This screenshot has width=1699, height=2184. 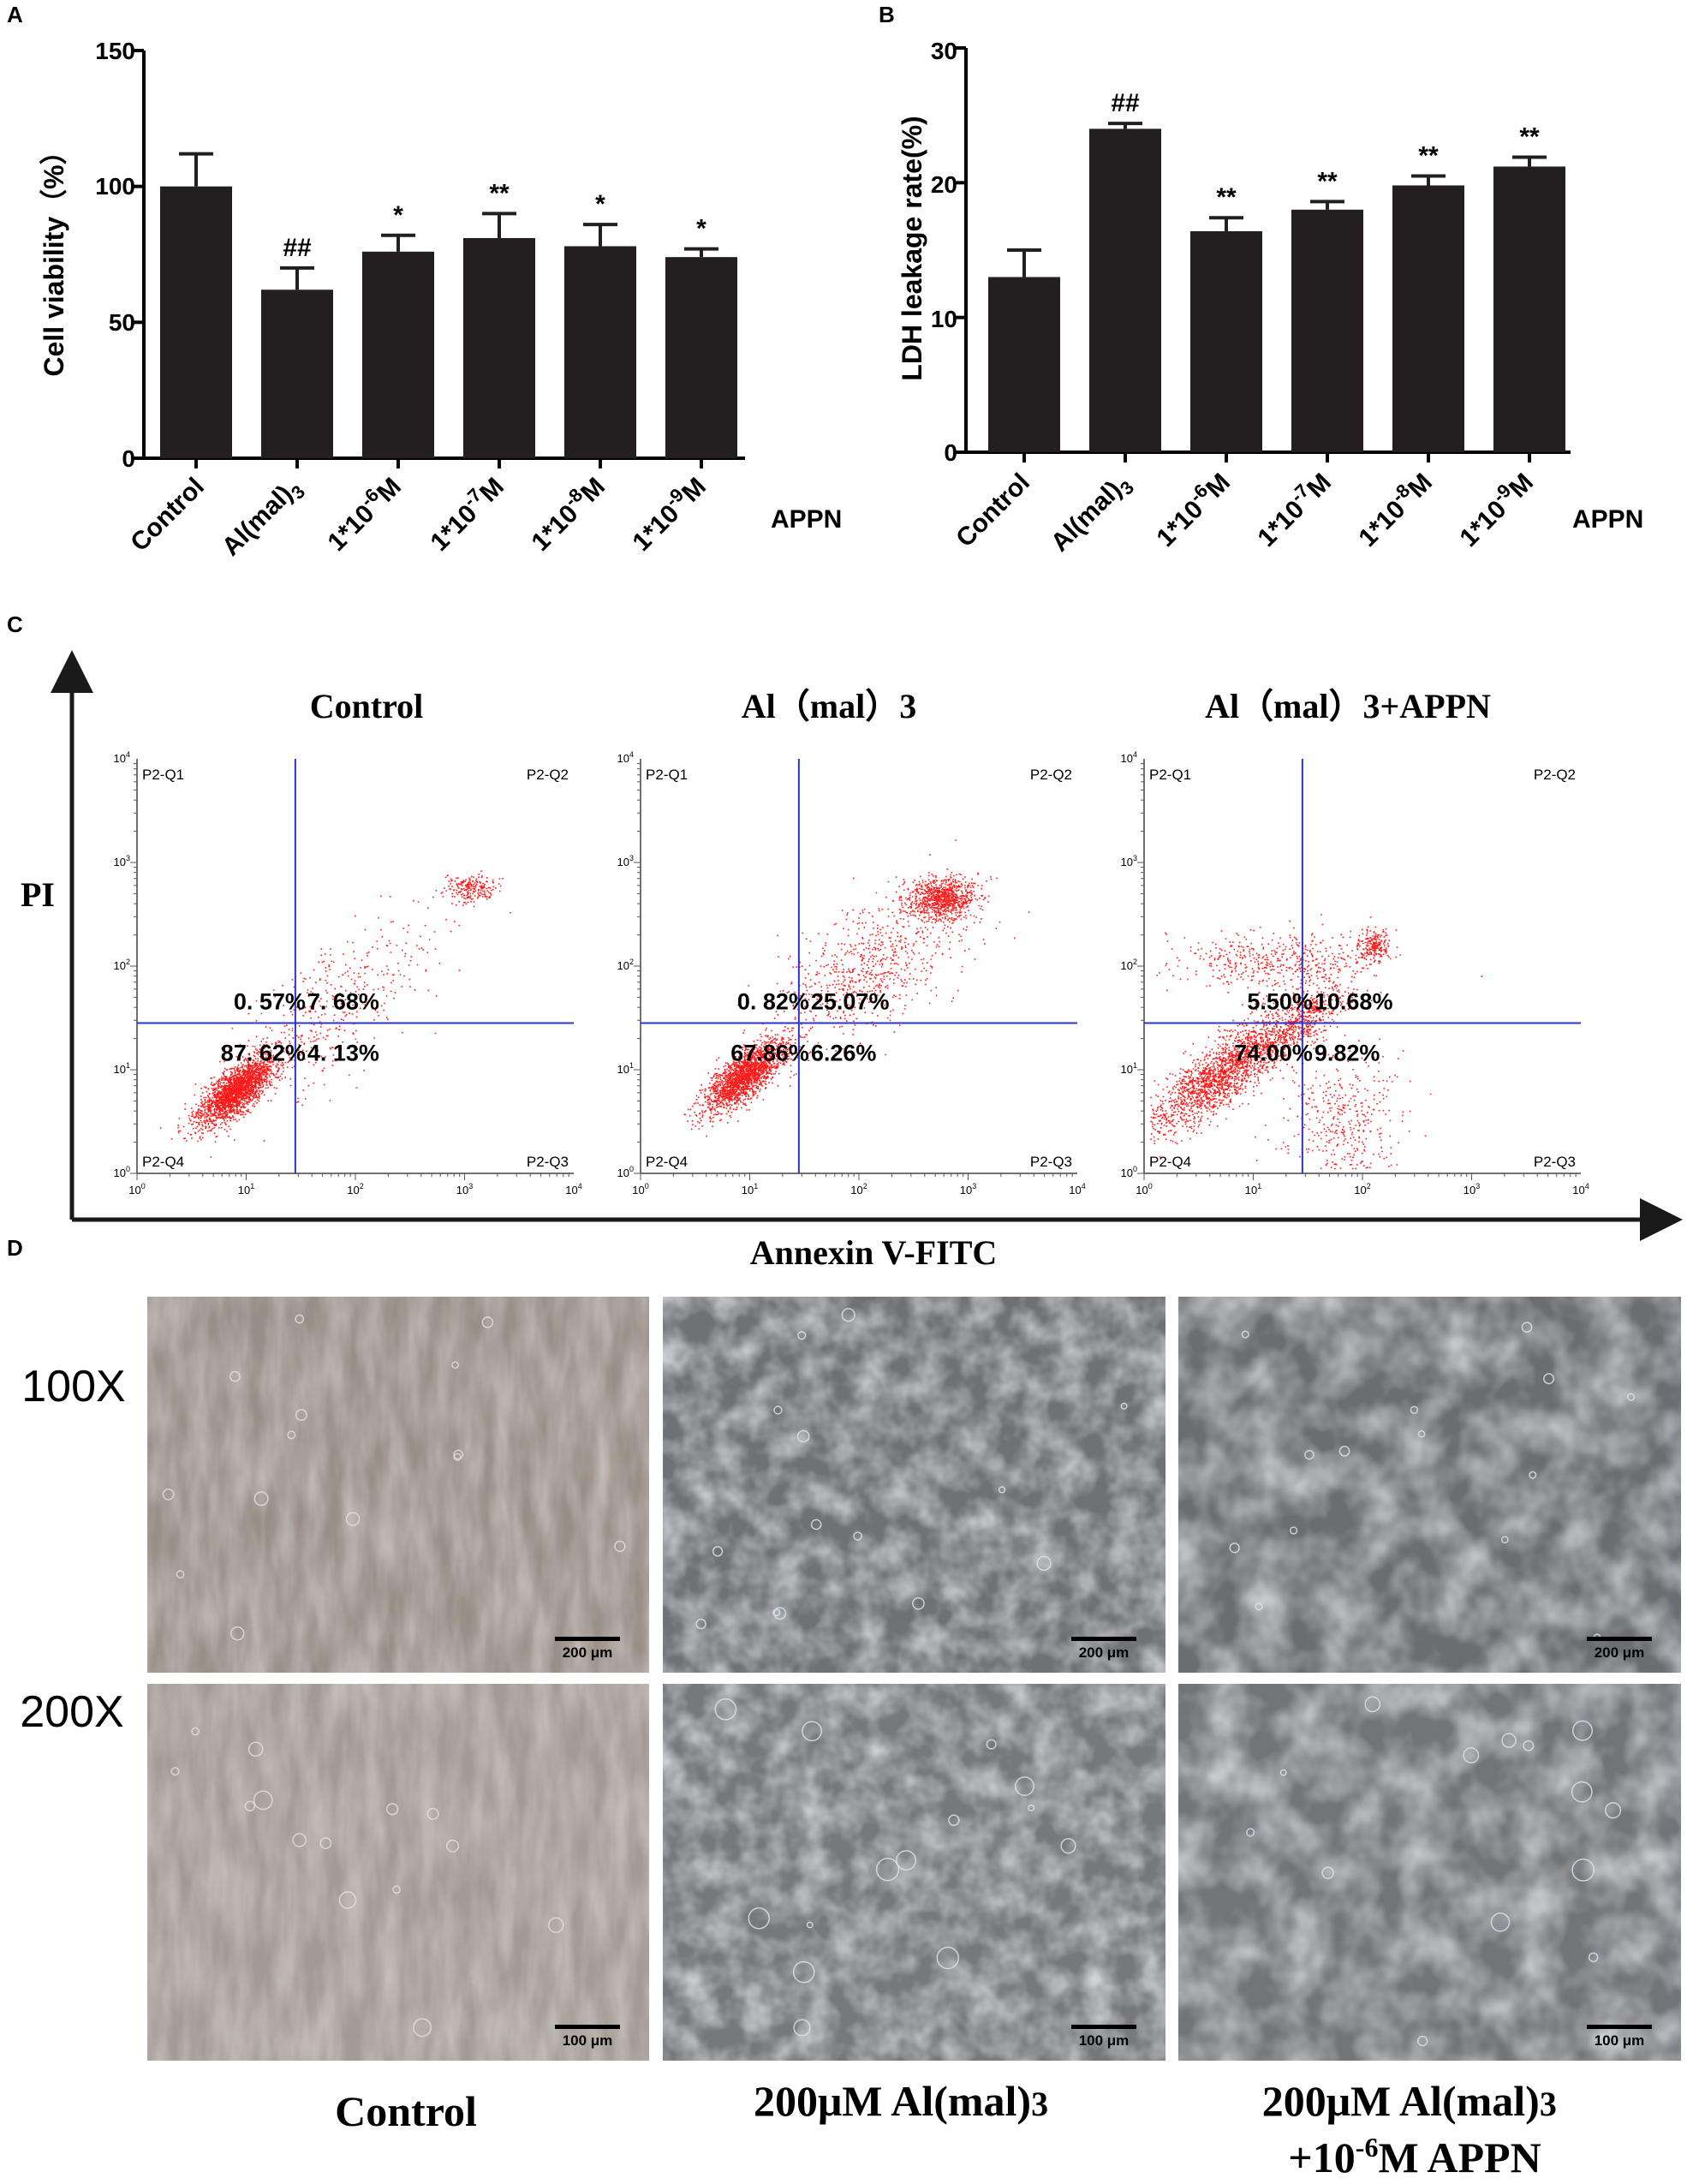 What do you see at coordinates (122, 1172) in the screenshot?
I see `y-decade-label: 100` at bounding box center [122, 1172].